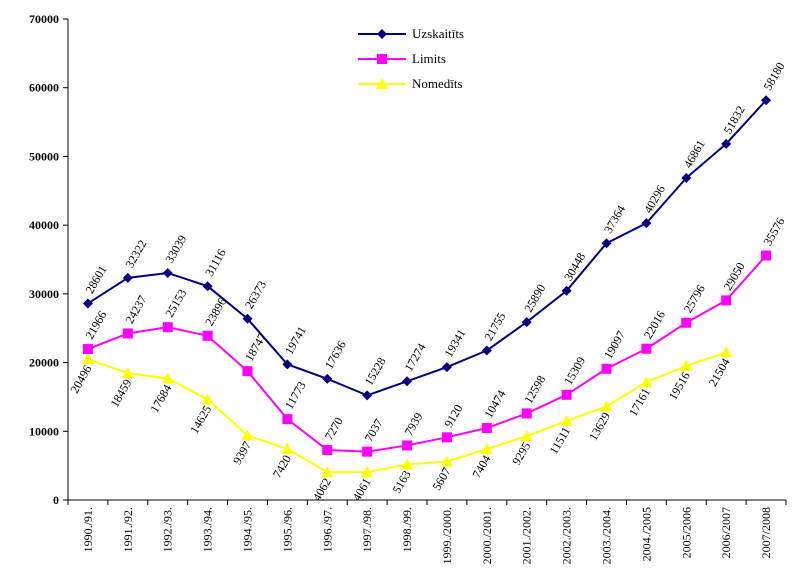 Image resolution: width=793 pixels, height=578 pixels. What do you see at coordinates (88, 529) in the screenshot?
I see `x-tick-label: 1990./91.` at bounding box center [88, 529].